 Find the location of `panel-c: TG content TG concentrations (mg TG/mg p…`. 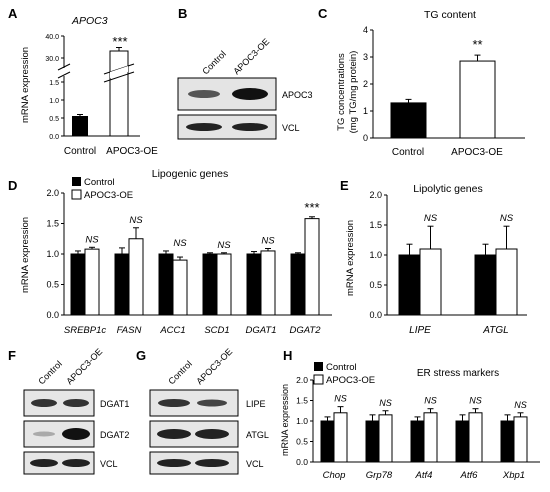

panel-c: TG content TG concentrations (mg TG/mg p… is located at coordinates (430, 83).